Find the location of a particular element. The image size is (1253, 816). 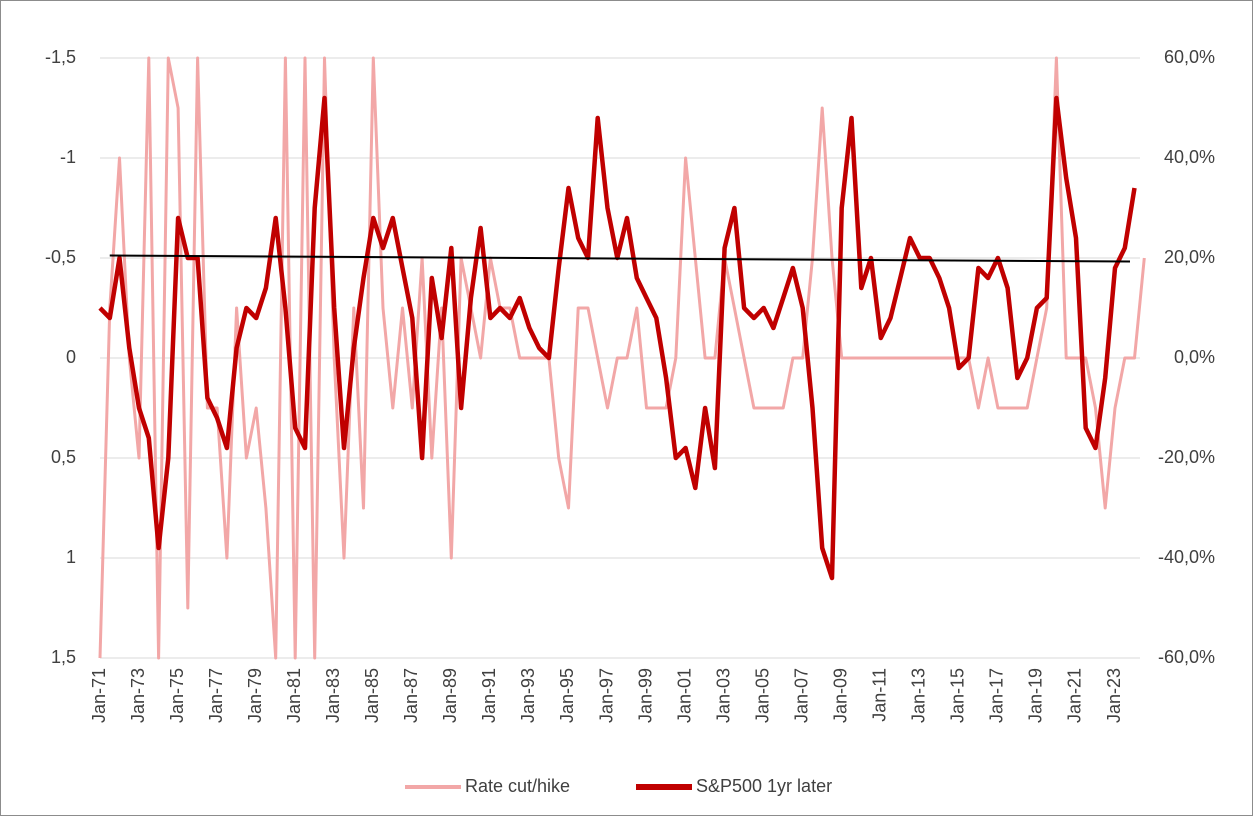

x-tick-label: Jan-89 is located at coordinates (450, 695).